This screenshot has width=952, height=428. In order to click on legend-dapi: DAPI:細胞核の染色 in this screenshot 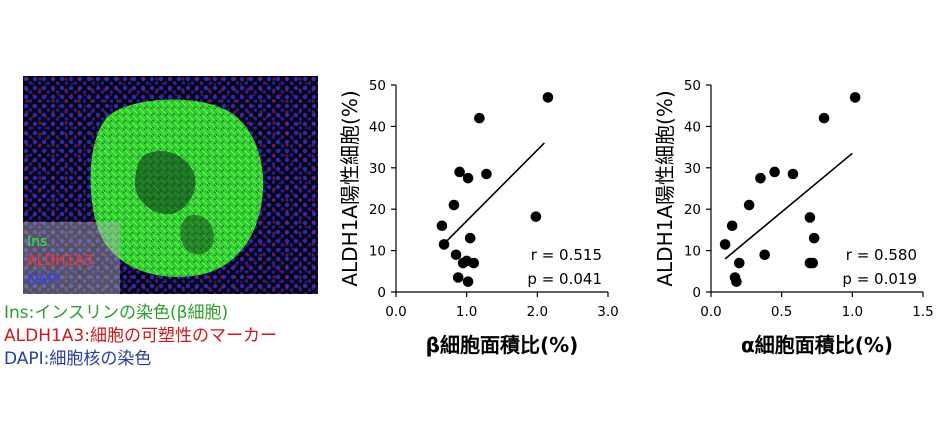, I will do `click(78, 359)`.